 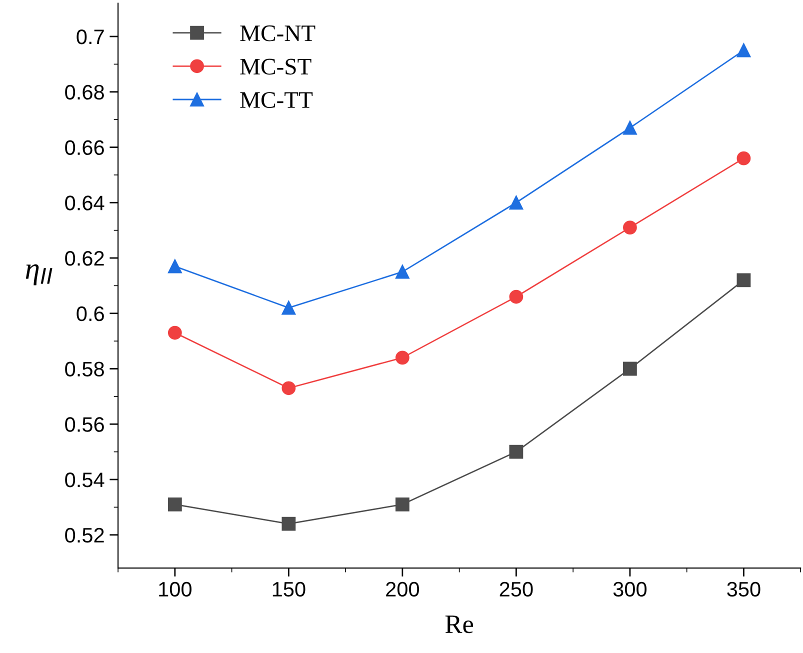 What do you see at coordinates (630, 589) in the screenshot?
I see `x-tick-label: 300` at bounding box center [630, 589].